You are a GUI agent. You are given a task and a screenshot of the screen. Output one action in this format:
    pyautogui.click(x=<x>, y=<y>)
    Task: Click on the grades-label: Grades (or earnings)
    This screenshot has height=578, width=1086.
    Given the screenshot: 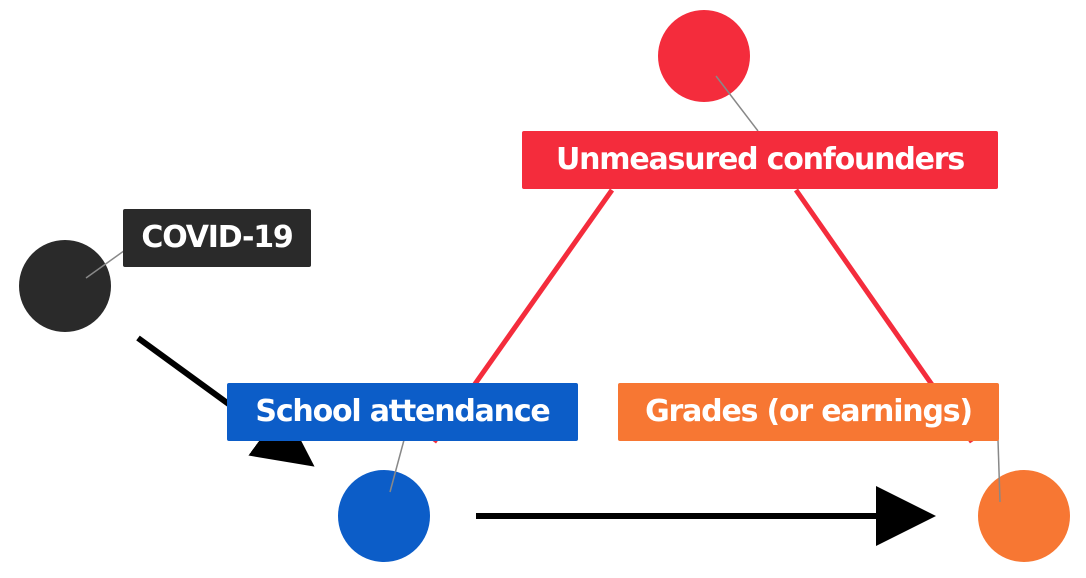 What is the action you would take?
    pyautogui.click(x=808, y=412)
    